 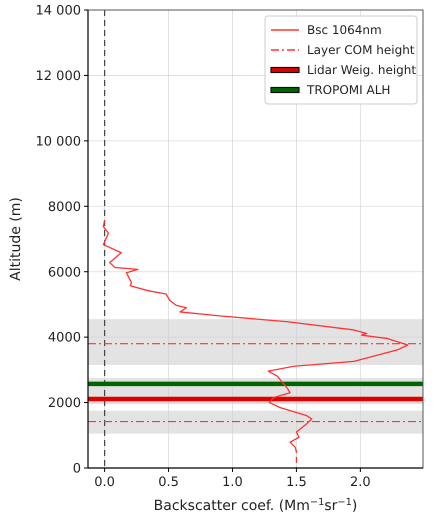 What do you see at coordinates (256, 505) in the screenshot?
I see `x-axis-title: Backscatter coef. (Mm$^{−1}$sr$^{−1}$)` at bounding box center [256, 505].